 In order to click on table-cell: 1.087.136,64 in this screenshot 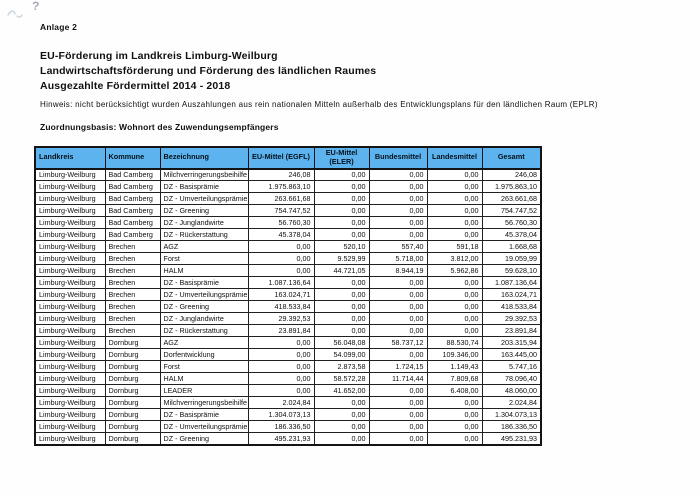, I will do `click(511, 282)`.